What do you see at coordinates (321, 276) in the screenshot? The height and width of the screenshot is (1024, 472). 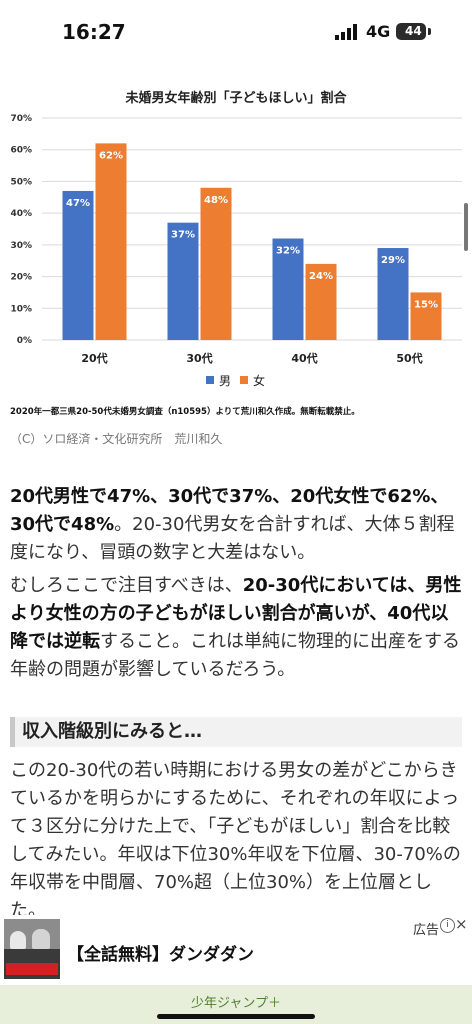 I see `bar-data-label: 24%` at bounding box center [321, 276].